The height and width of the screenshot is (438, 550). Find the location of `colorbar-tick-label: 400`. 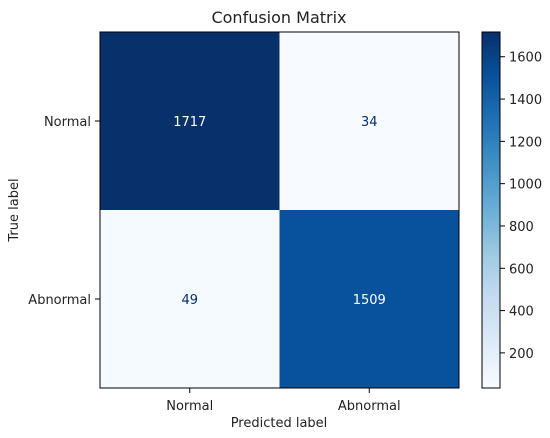

colorbar-tick-label: 400 is located at coordinates (521, 312).